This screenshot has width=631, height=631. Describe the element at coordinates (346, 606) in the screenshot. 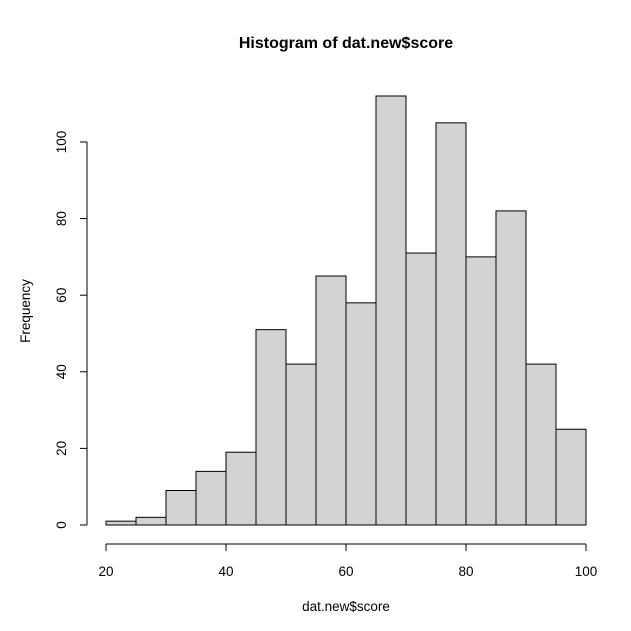

I see `x-axis-label: dat.new$score` at that location.